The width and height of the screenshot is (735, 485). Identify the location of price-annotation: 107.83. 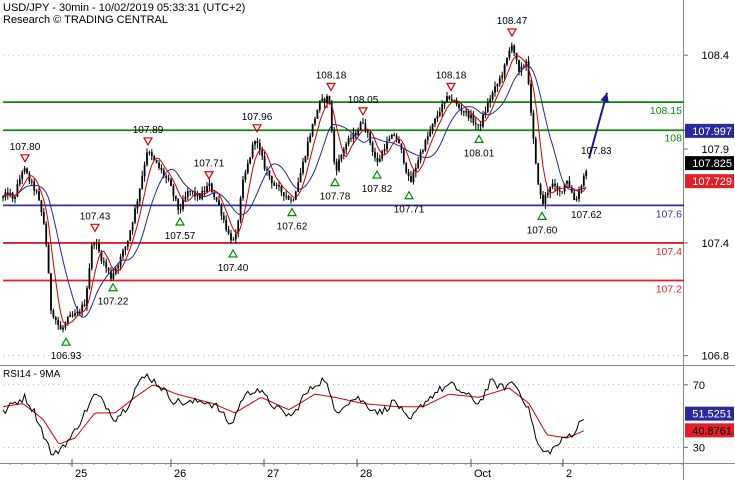
(596, 151).